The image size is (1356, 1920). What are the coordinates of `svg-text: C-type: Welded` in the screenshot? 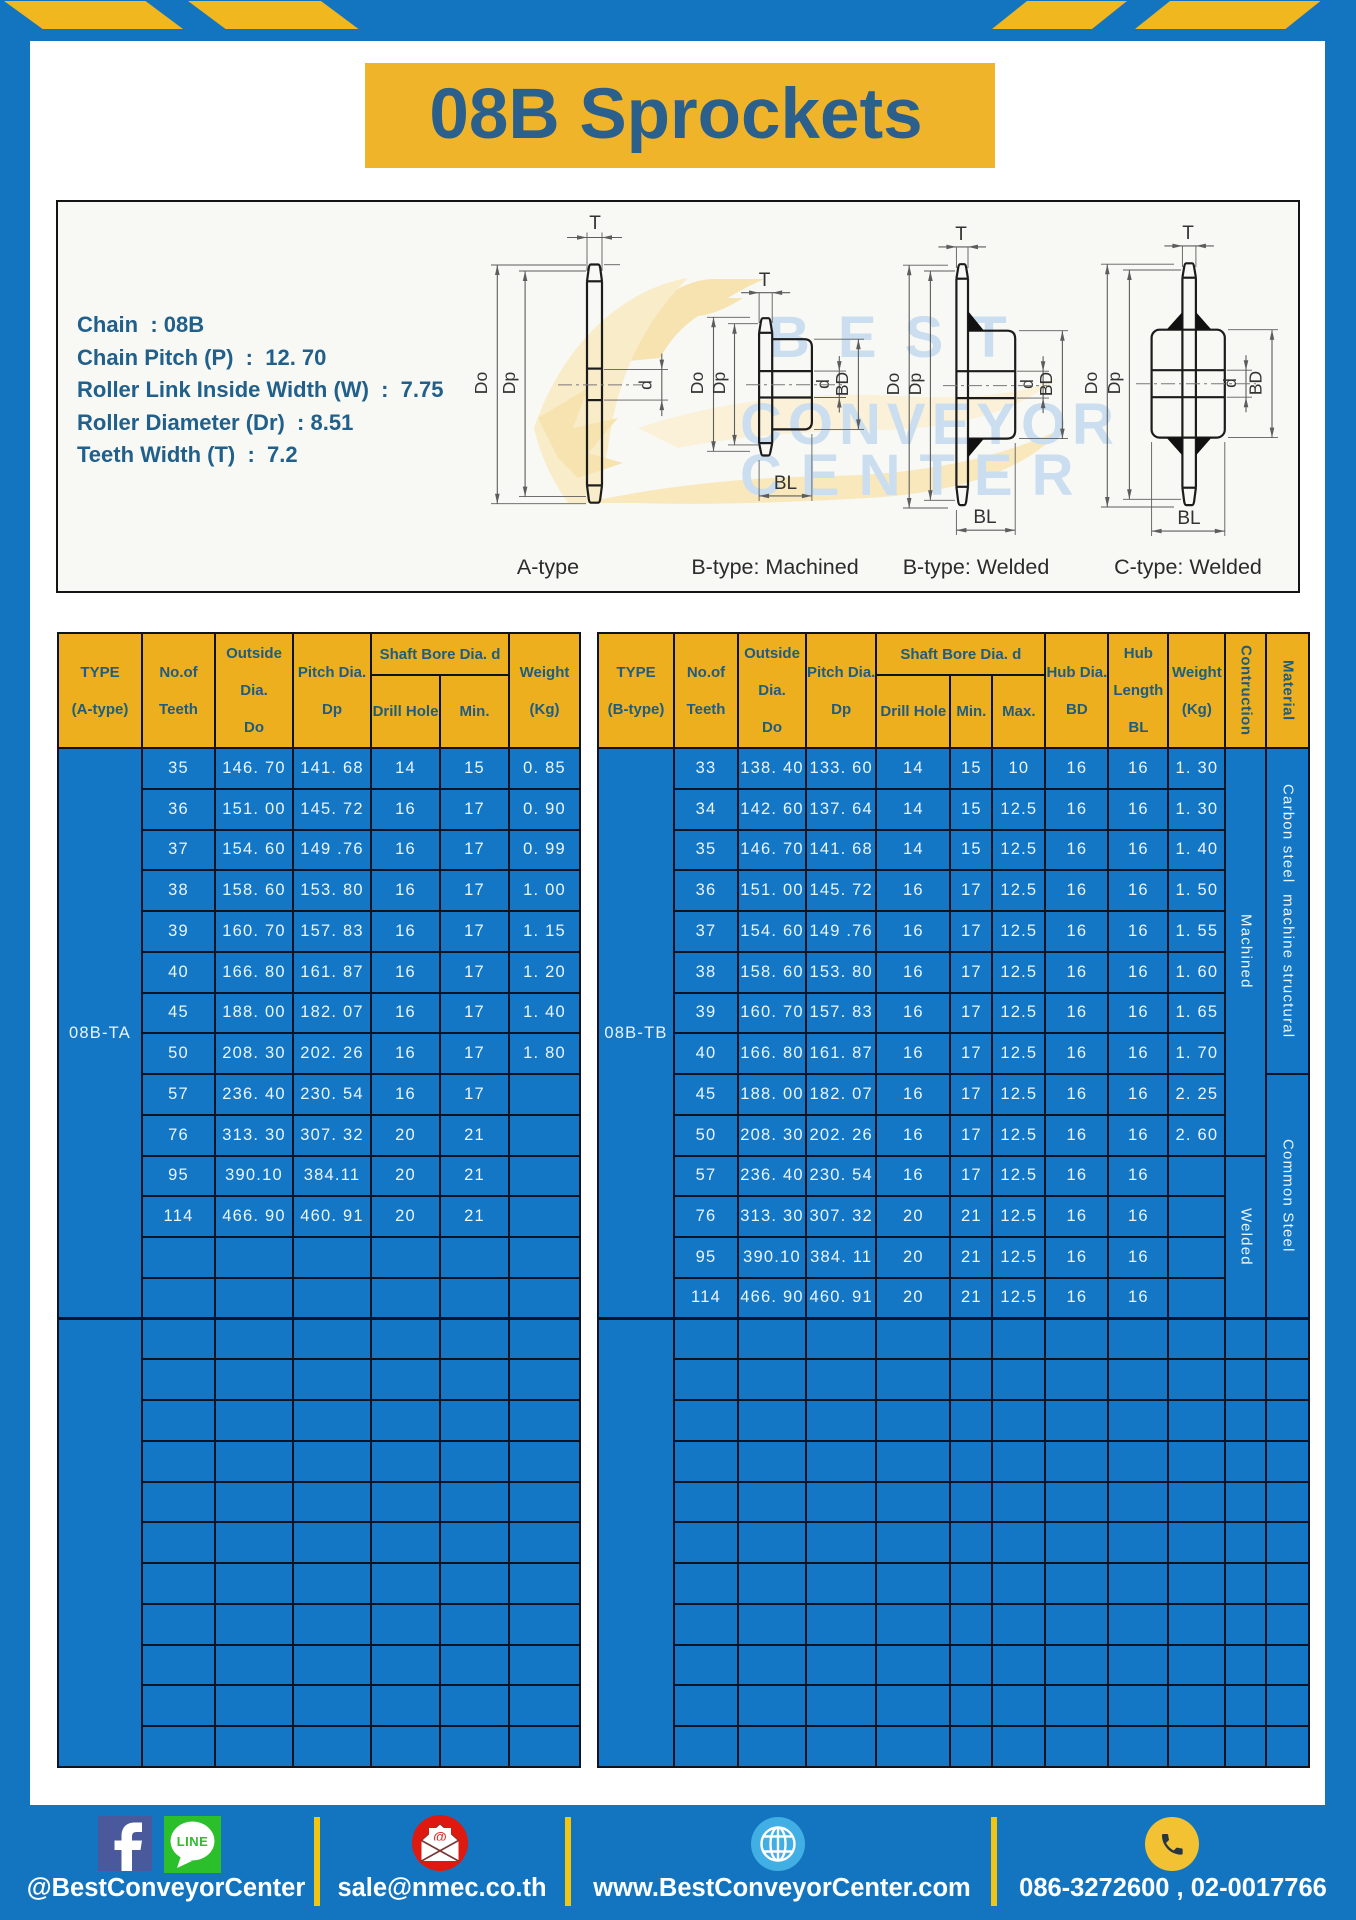 It's located at (1188, 567).